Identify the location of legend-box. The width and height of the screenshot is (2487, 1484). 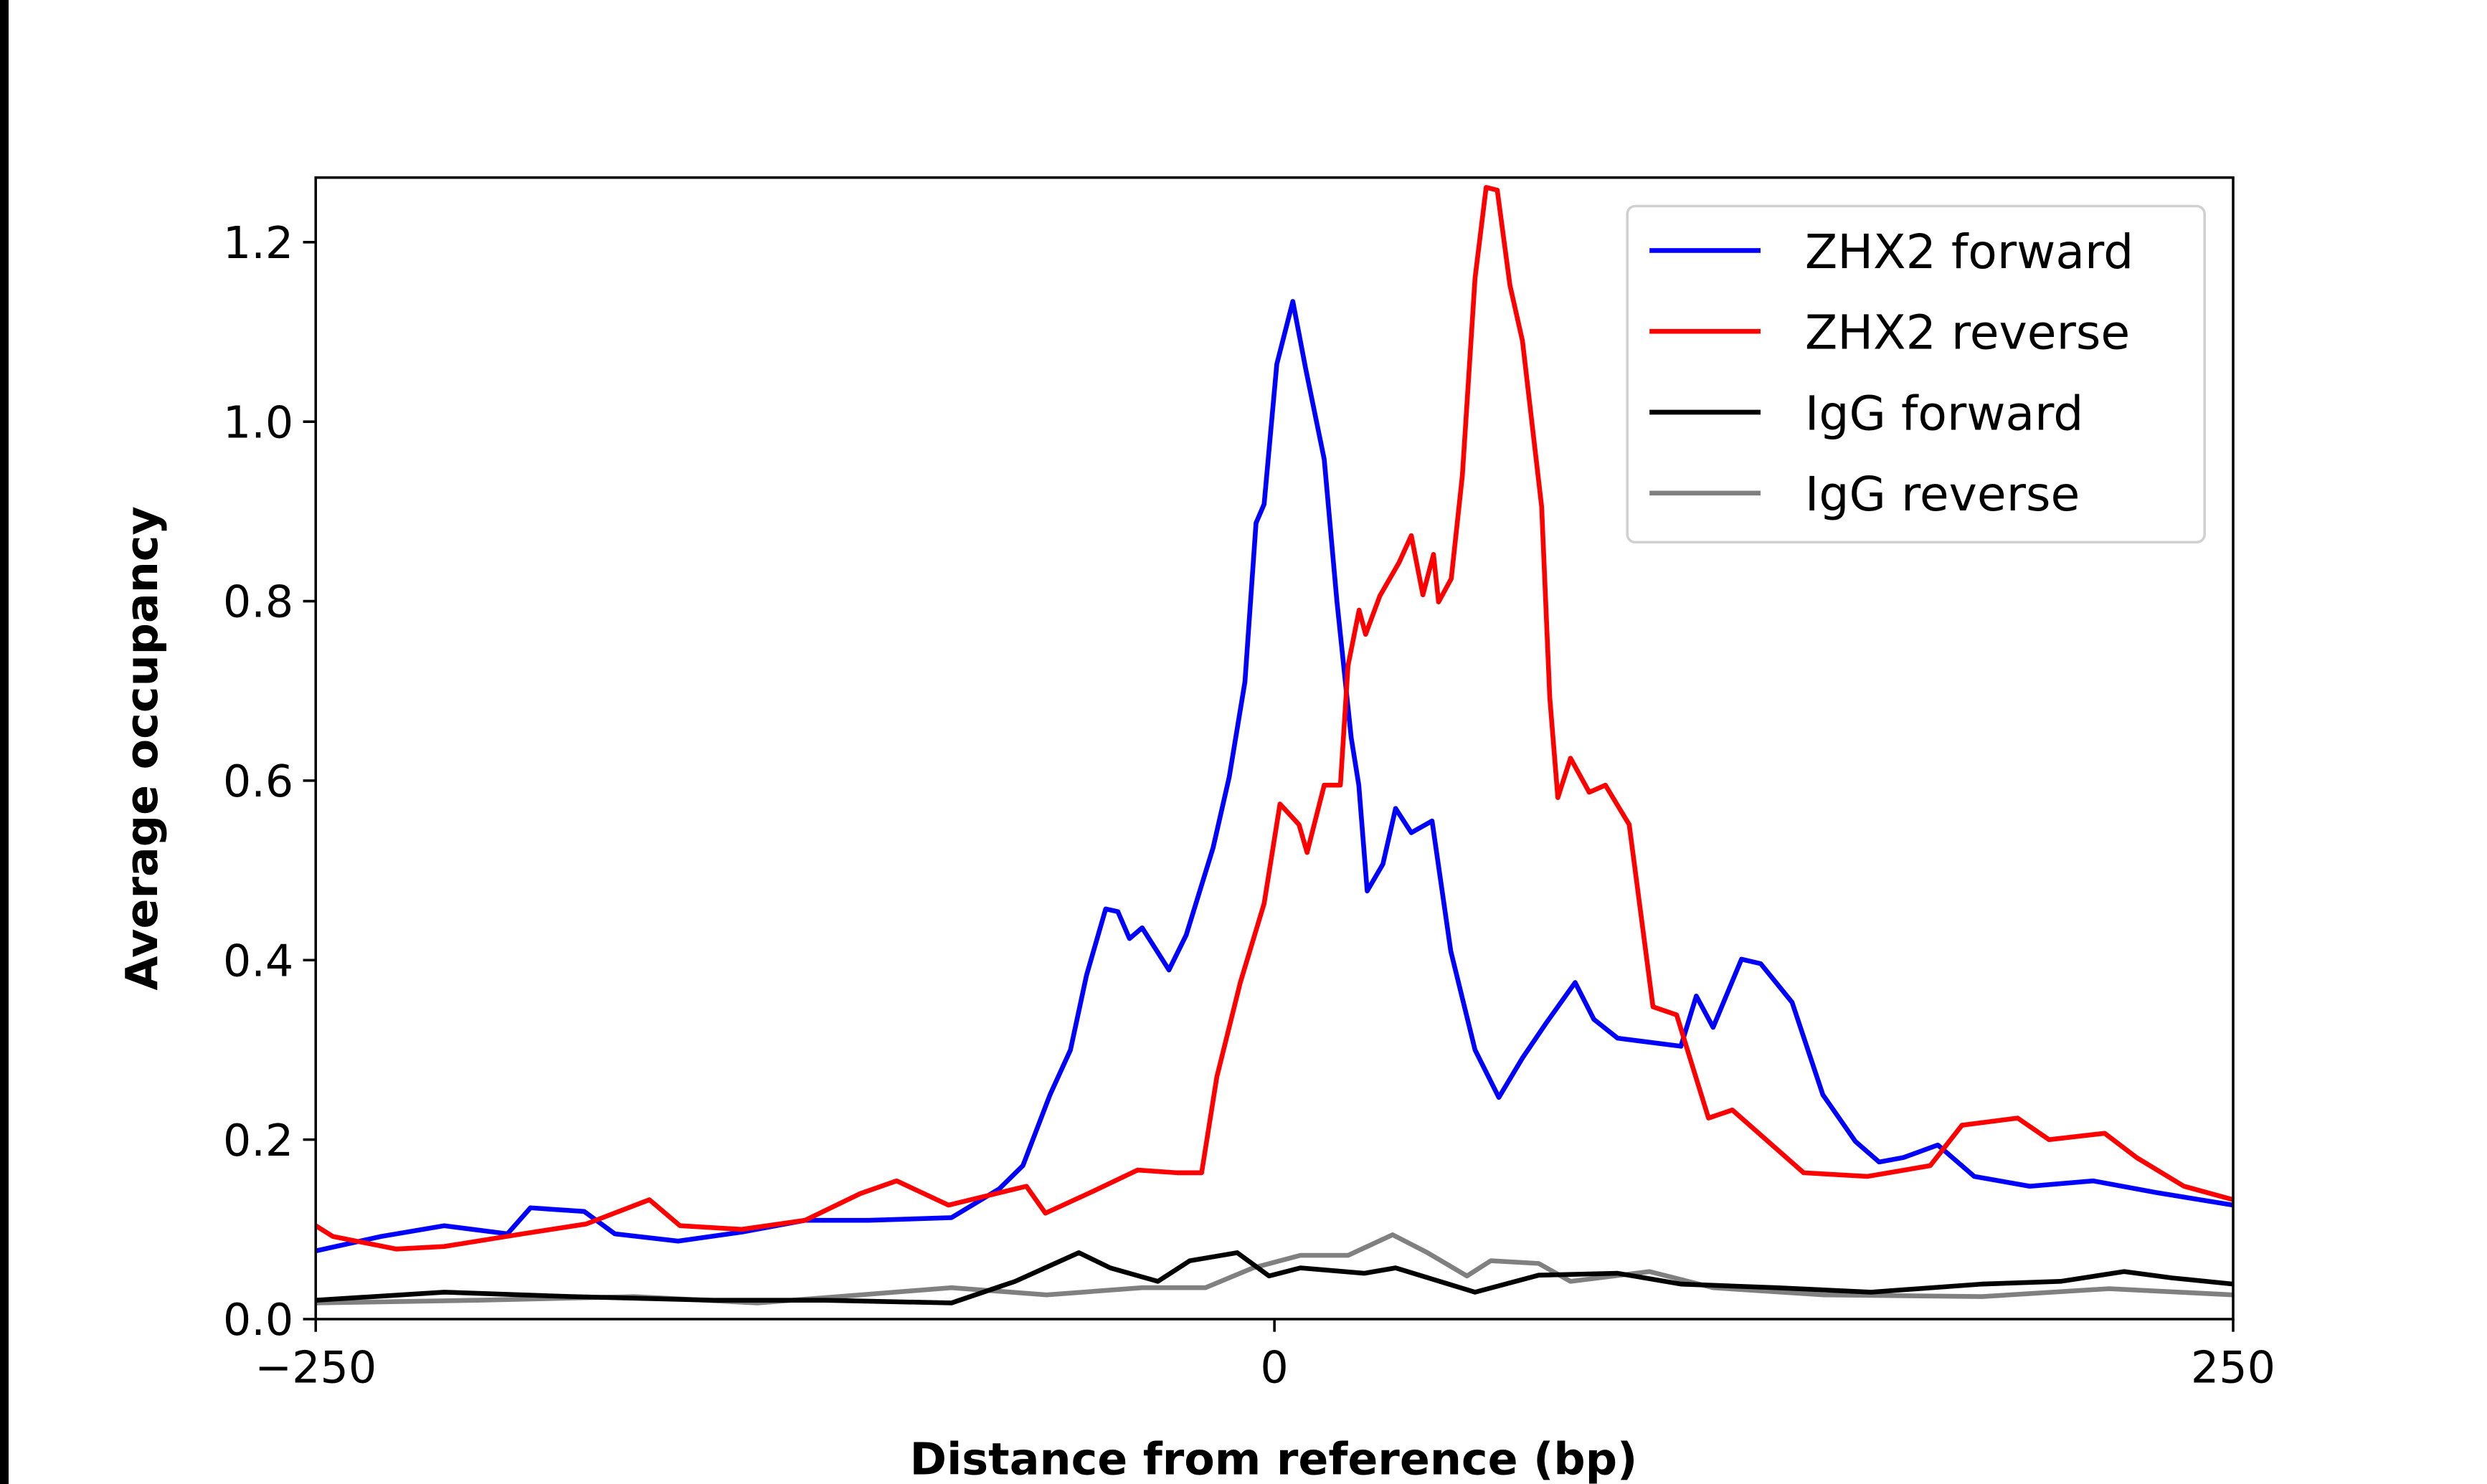
(1916, 374).